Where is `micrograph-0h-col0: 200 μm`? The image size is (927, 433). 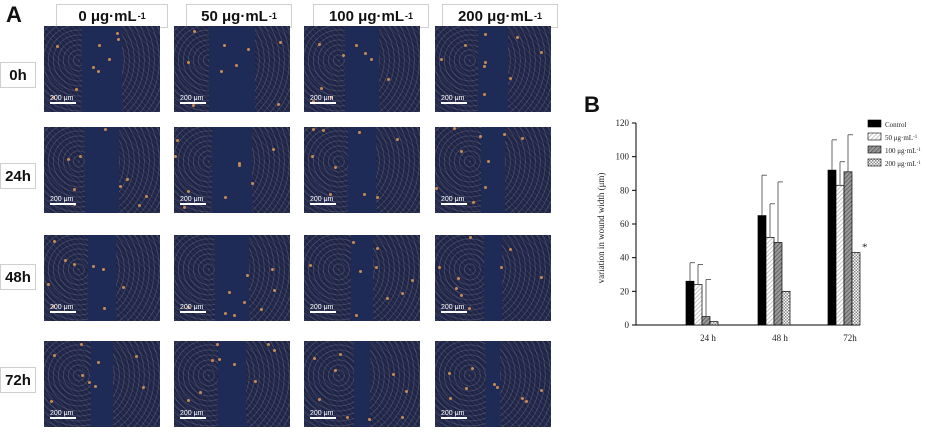 micrograph-0h-col0: 200 μm is located at coordinates (102, 69).